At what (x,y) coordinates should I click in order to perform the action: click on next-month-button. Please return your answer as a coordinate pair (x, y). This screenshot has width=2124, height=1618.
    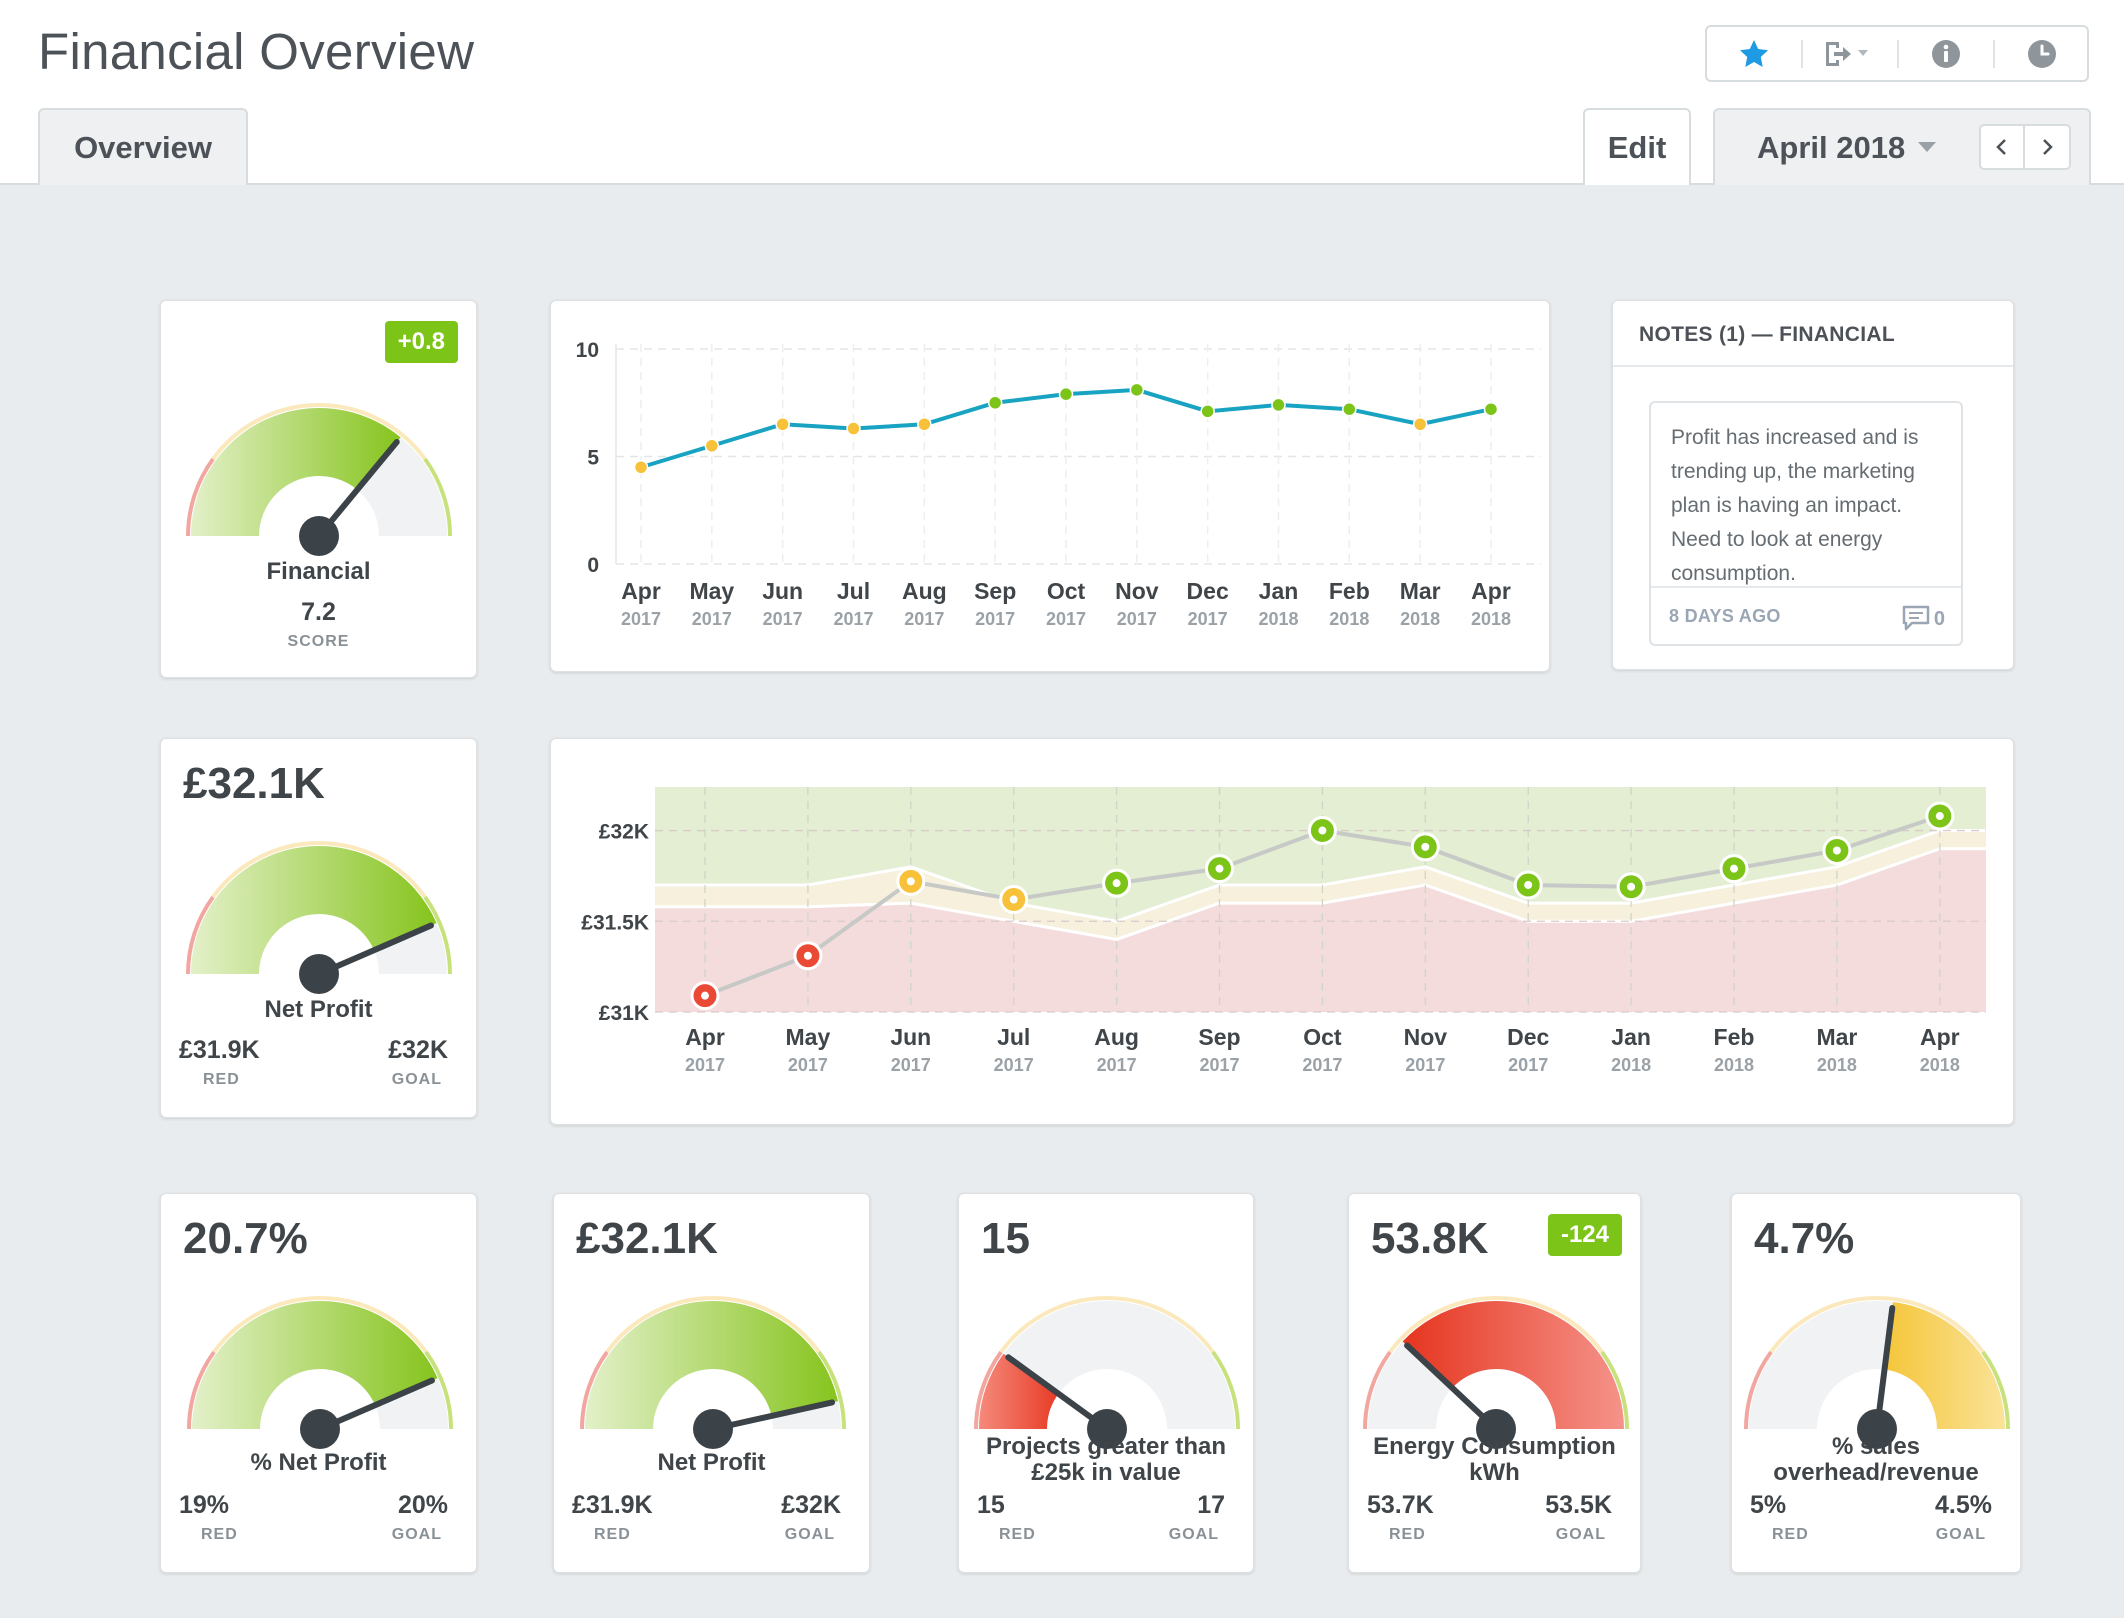
    Looking at the image, I should click on (2048, 147).